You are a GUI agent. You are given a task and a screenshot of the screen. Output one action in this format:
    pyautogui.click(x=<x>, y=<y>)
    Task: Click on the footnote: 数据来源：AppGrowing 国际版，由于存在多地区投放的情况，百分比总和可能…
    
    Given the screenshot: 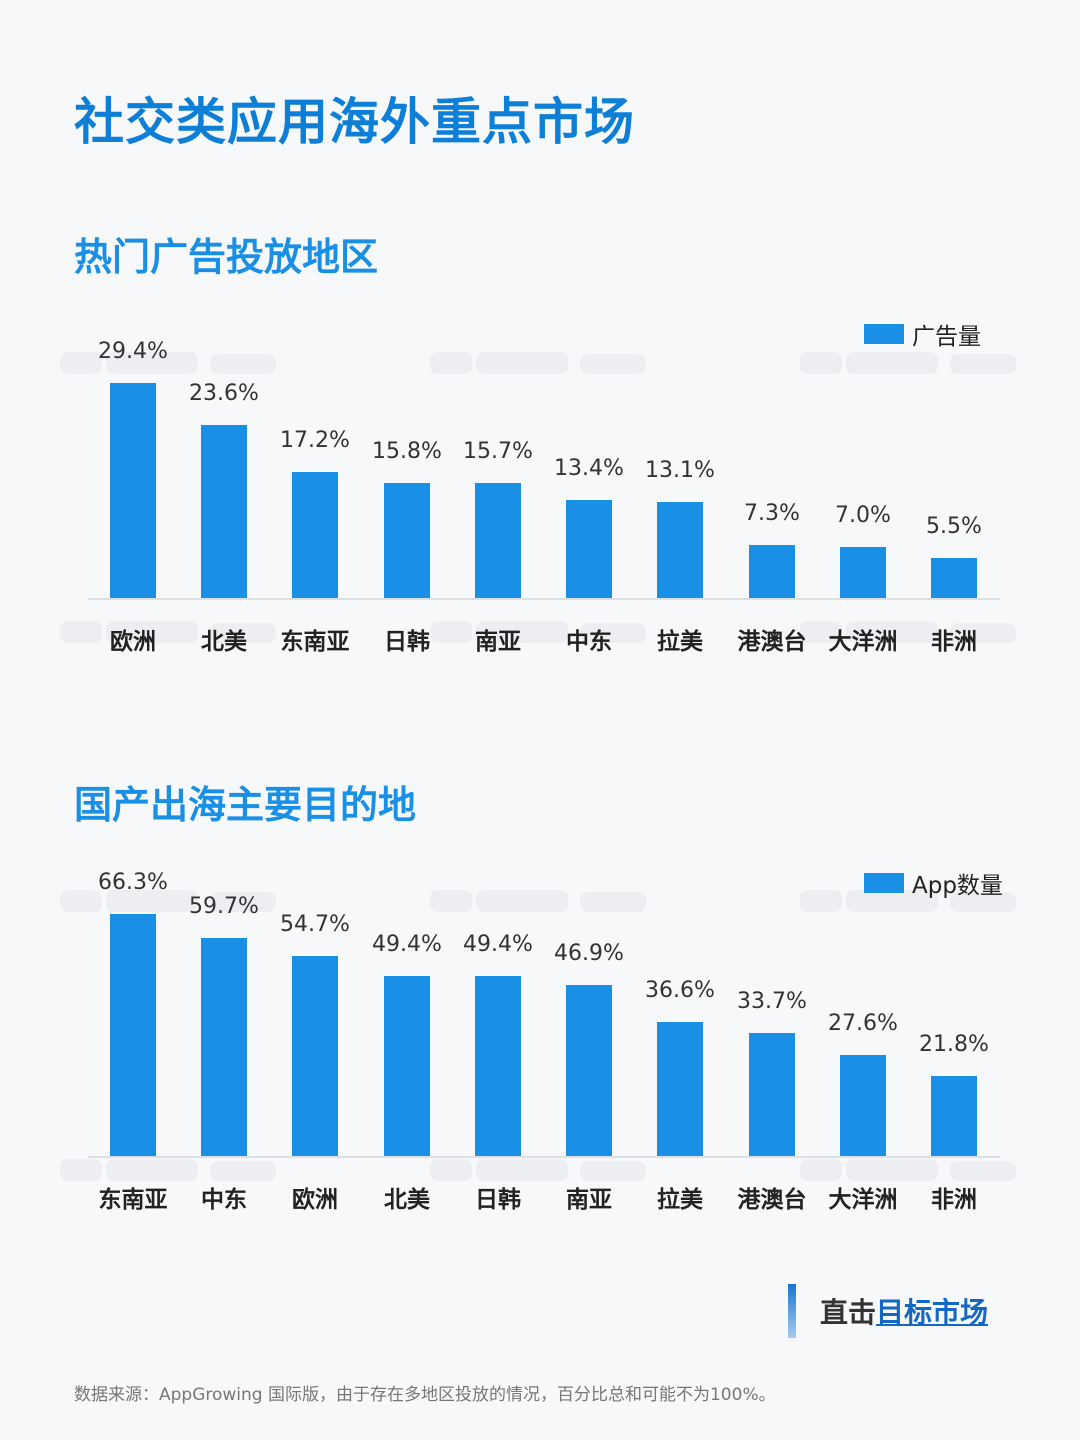 What is the action you would take?
    pyautogui.click(x=425, y=1395)
    